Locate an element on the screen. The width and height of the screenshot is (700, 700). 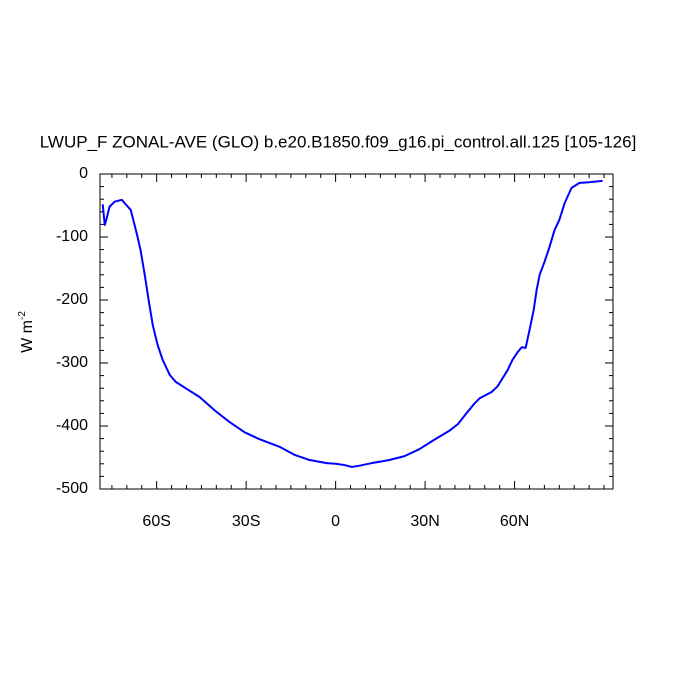
y-axis-label-main: W m is located at coordinates (27, 336).